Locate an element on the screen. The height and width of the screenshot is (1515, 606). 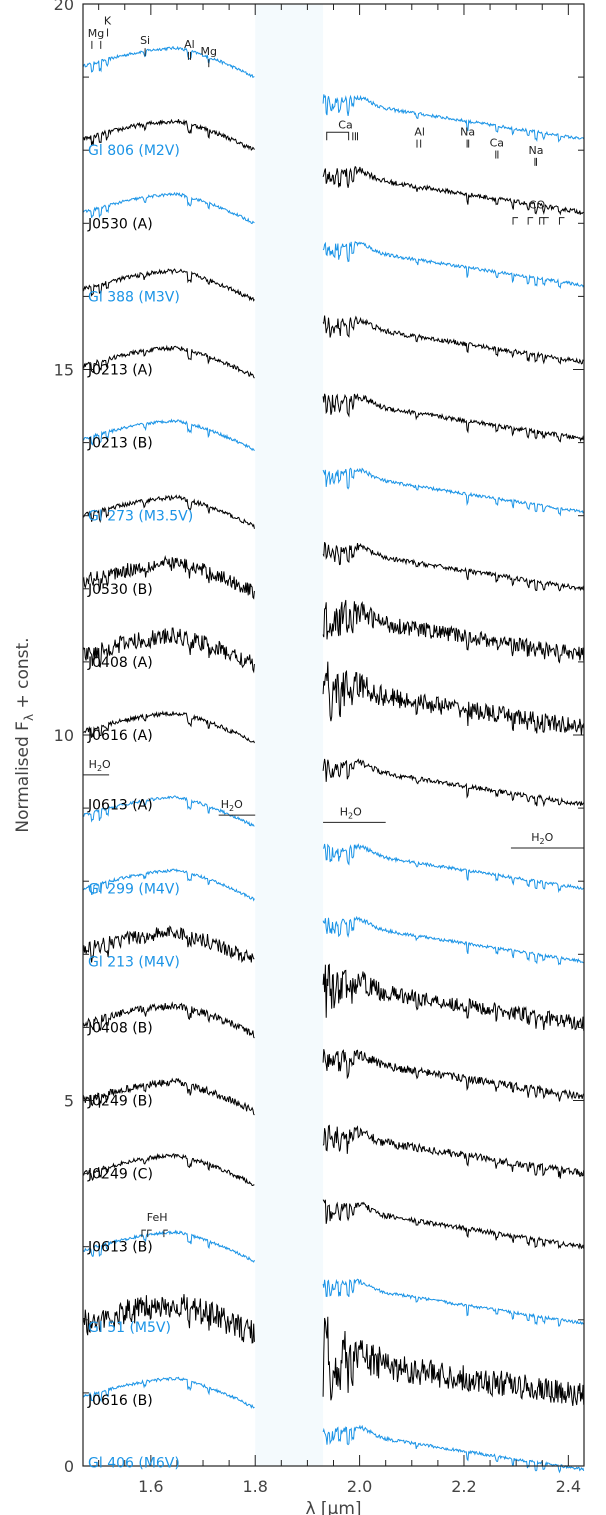
series-label: Gl 299 (M4V) is located at coordinates (134, 890).